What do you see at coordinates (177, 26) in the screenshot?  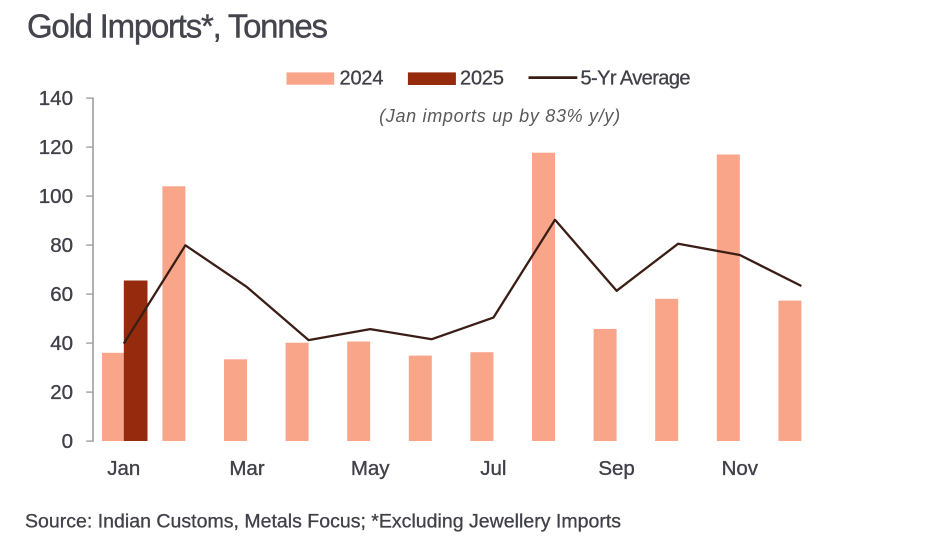 I see `svg-text: Gold Imports*, Tonnes` at bounding box center [177, 26].